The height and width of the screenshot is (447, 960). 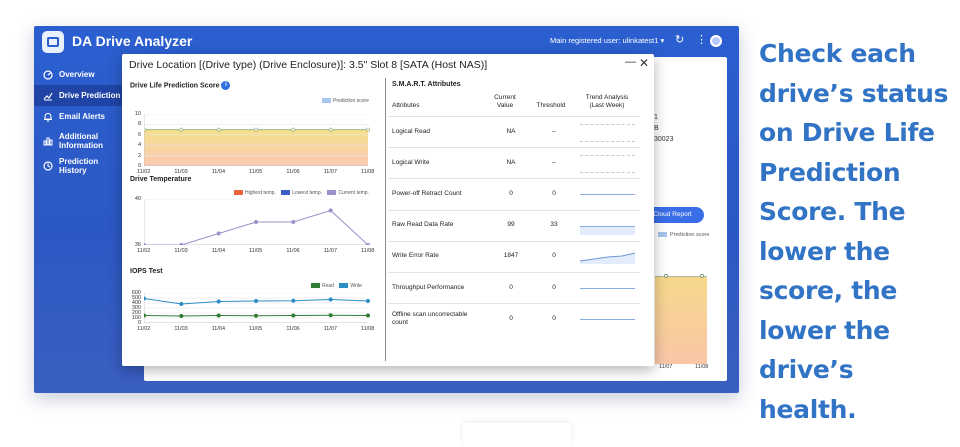 I want to click on refresh-icon: ↻, so click(x=680, y=40).